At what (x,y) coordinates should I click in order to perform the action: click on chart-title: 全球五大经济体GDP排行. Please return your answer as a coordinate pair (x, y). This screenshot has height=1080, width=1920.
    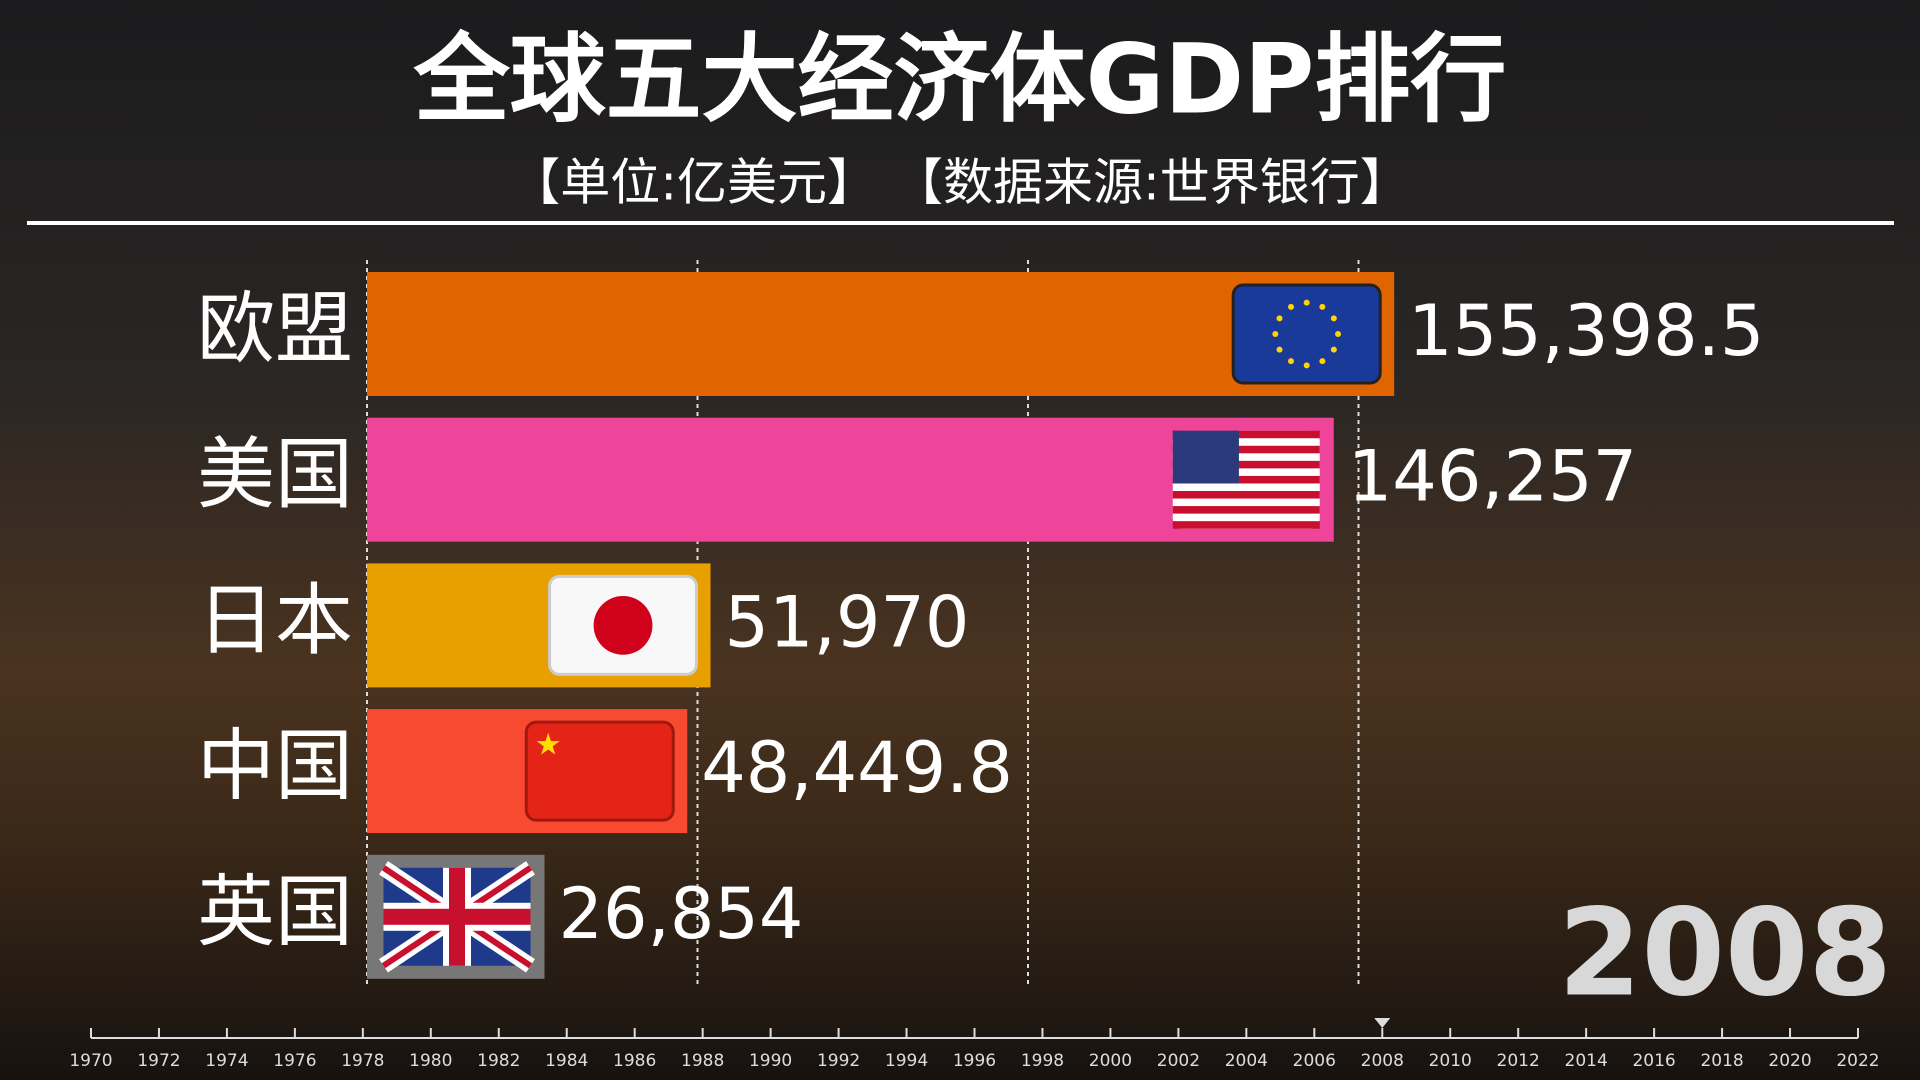
    Looking at the image, I should click on (960, 79).